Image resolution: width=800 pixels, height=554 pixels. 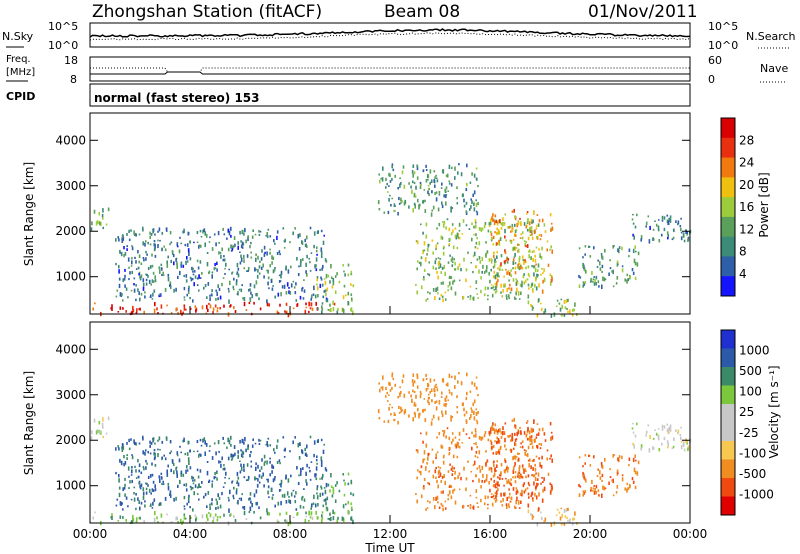 What do you see at coordinates (752, 474) in the screenshot?
I see `colorbar-tick-label: -500` at bounding box center [752, 474].